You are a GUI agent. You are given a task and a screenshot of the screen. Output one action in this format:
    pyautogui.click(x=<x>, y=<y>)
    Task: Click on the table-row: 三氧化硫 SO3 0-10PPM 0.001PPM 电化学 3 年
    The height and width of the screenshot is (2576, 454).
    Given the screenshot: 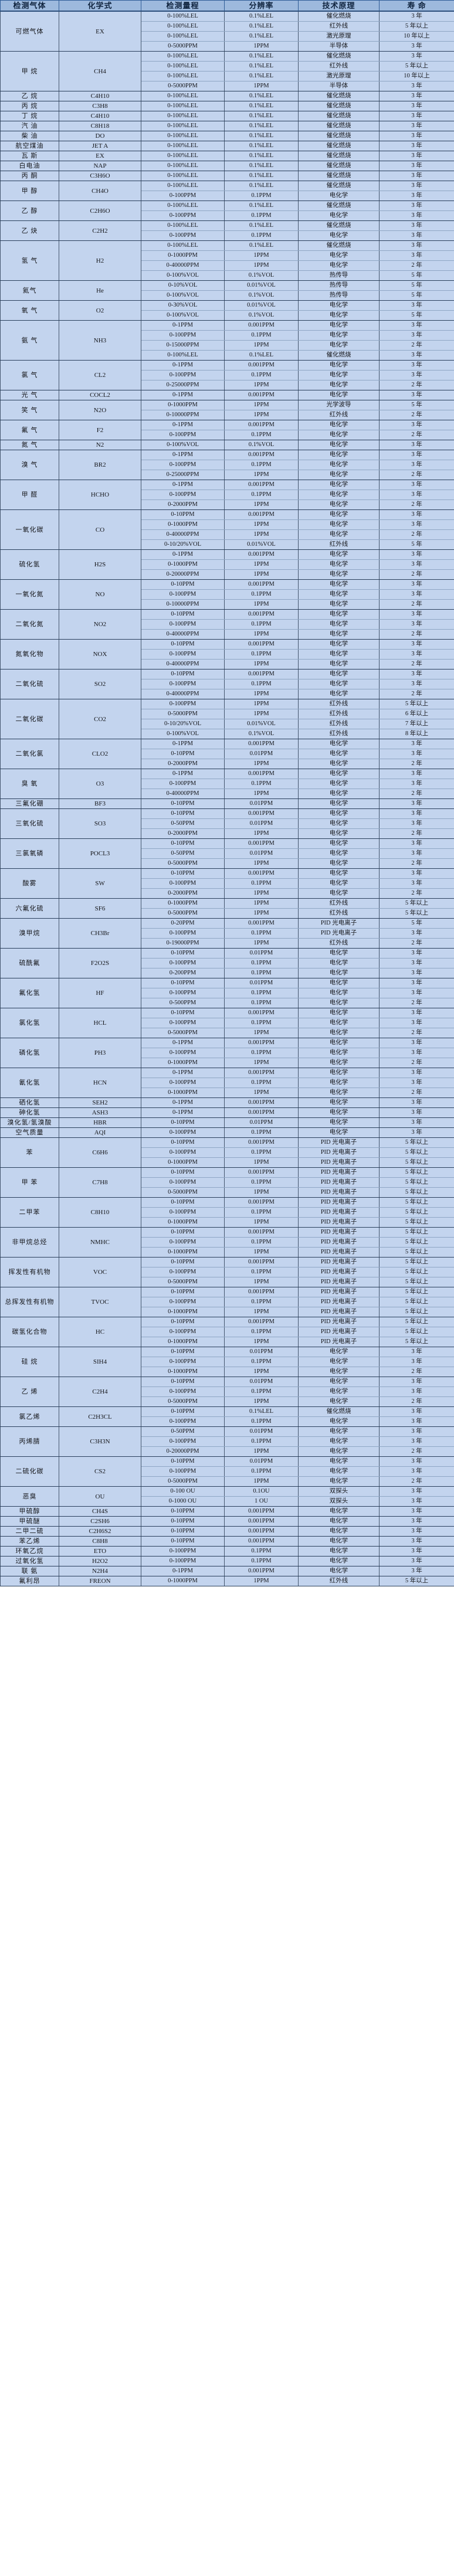 What is the action you would take?
    pyautogui.click(x=227, y=824)
    